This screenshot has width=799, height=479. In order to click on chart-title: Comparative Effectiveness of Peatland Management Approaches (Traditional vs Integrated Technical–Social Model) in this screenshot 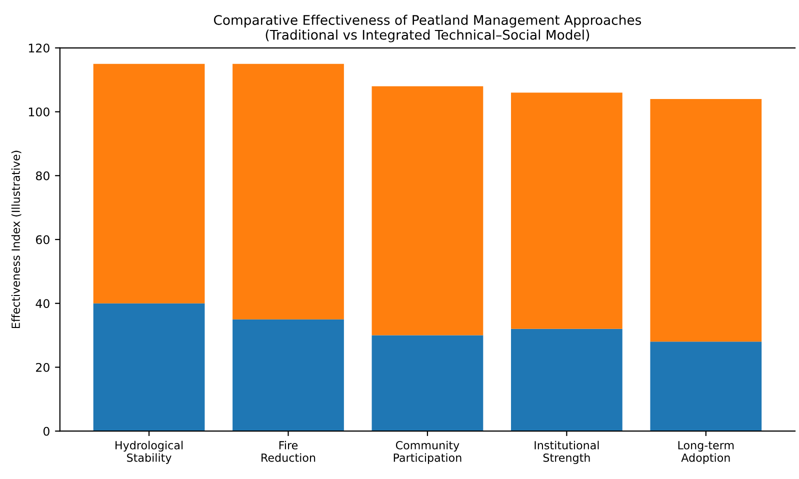, I will do `click(428, 28)`.